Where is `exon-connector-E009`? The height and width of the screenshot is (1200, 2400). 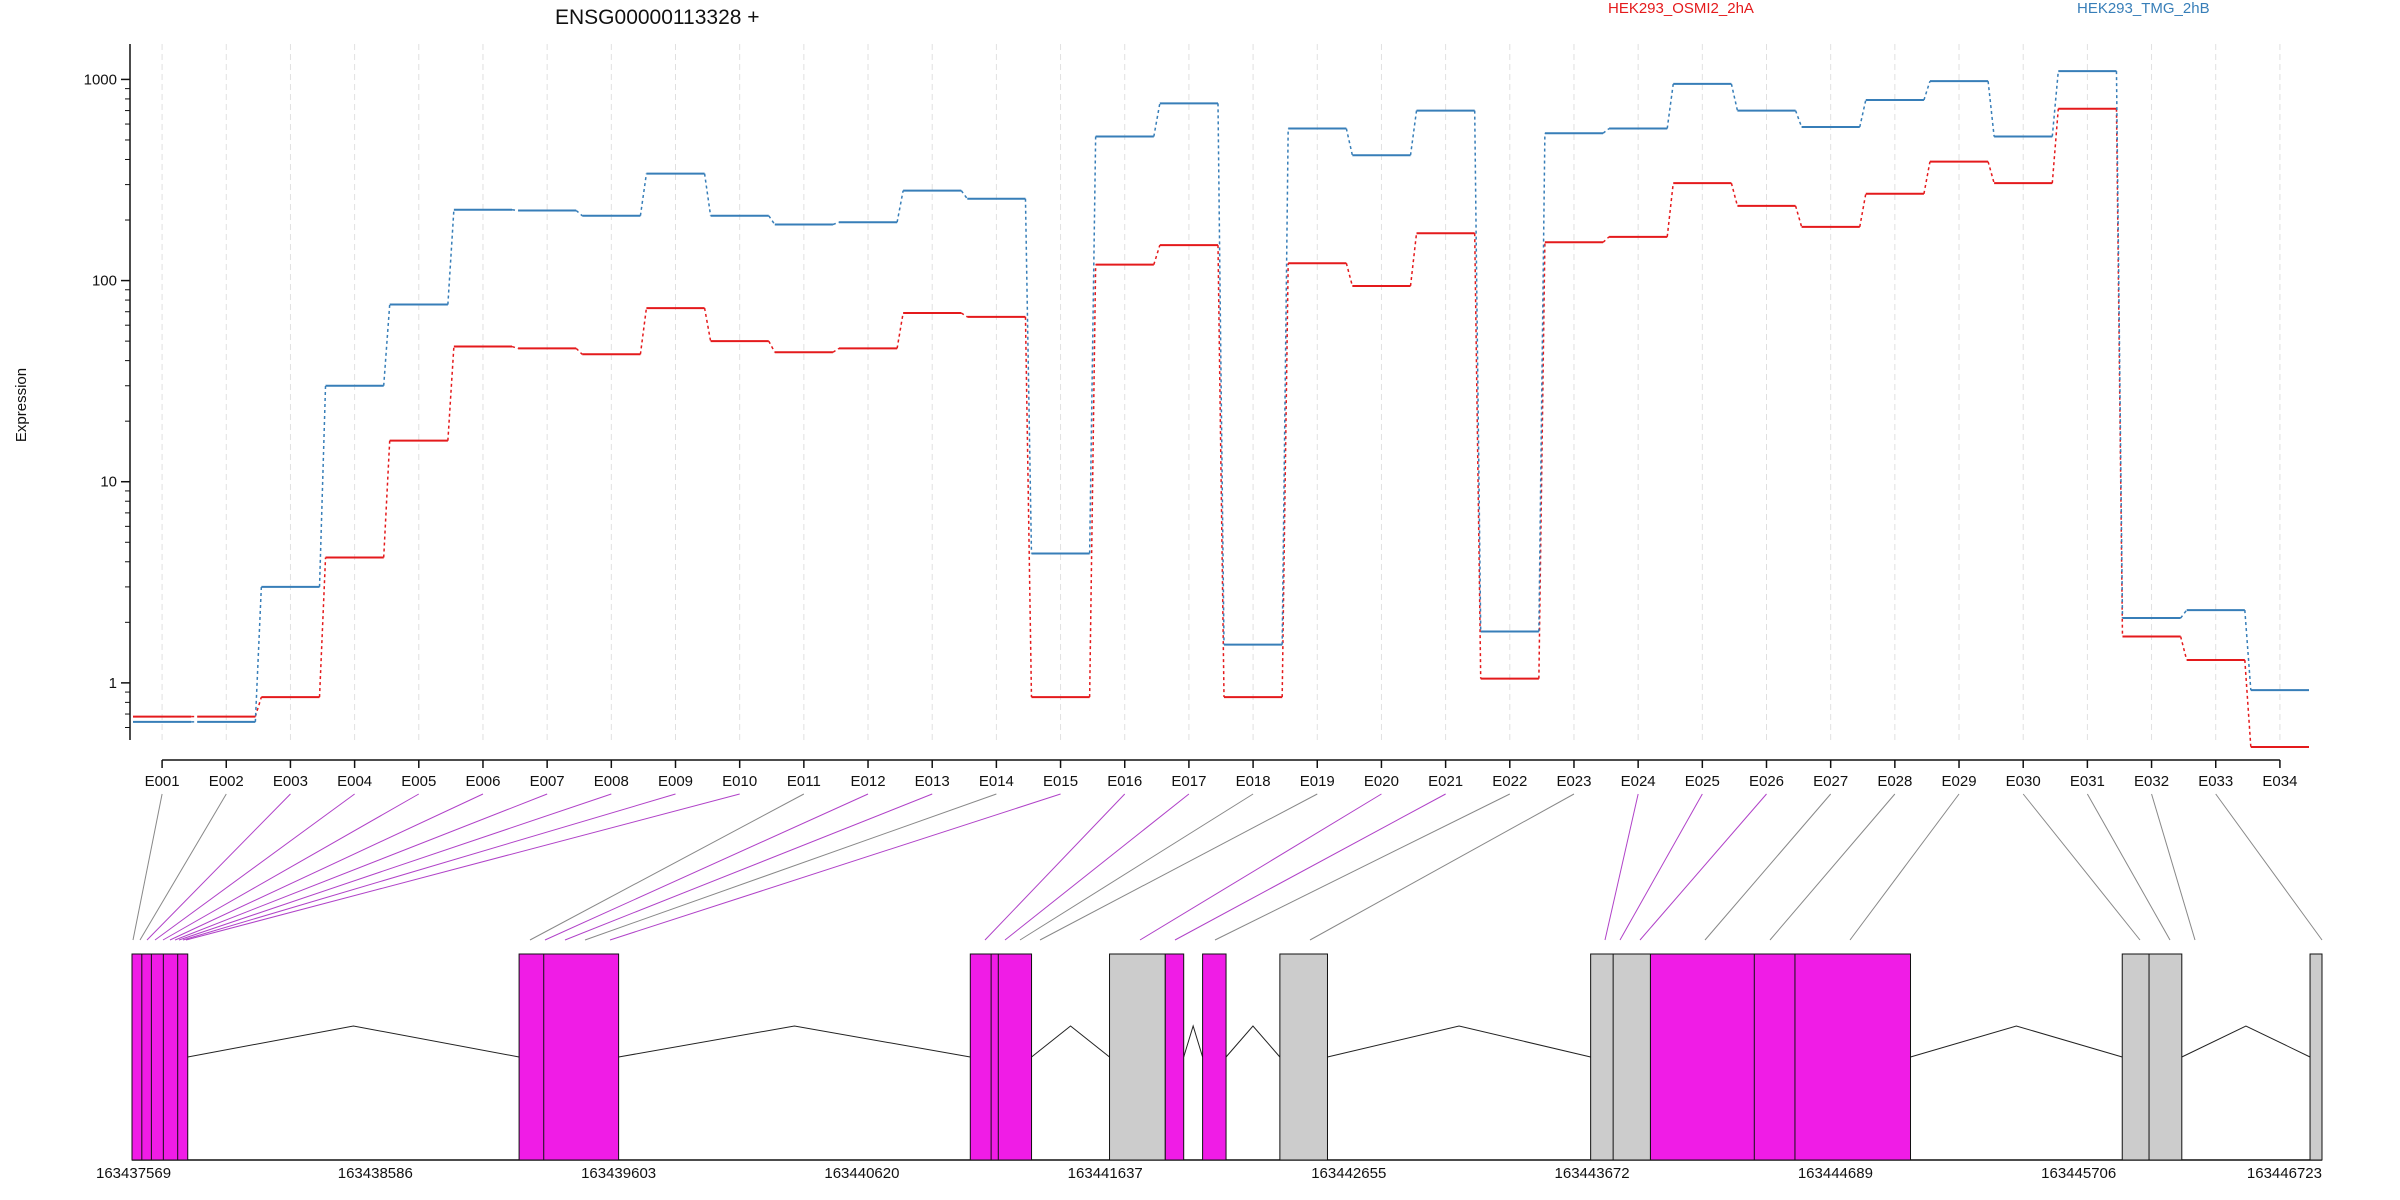
exon-connector-E009 is located at coordinates (429, 867).